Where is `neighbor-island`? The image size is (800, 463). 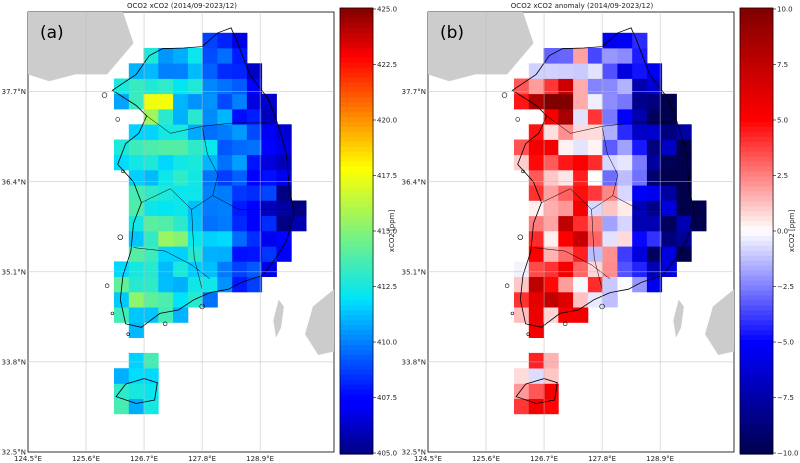 neighbor-island is located at coordinates (278, 318).